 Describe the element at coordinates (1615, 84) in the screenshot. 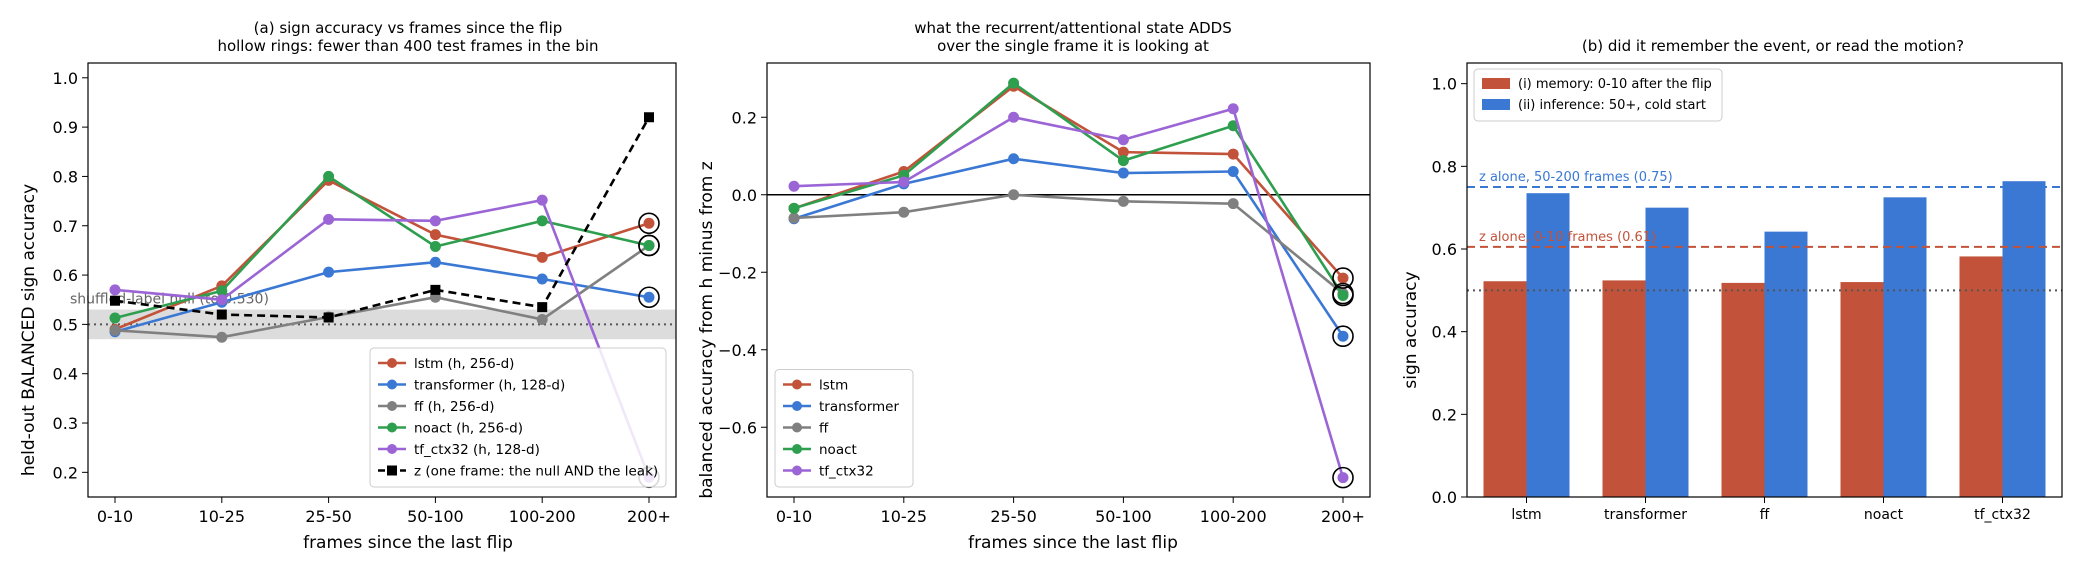

I see `legend-label: (i) memory: 0-10 after the flip` at that location.